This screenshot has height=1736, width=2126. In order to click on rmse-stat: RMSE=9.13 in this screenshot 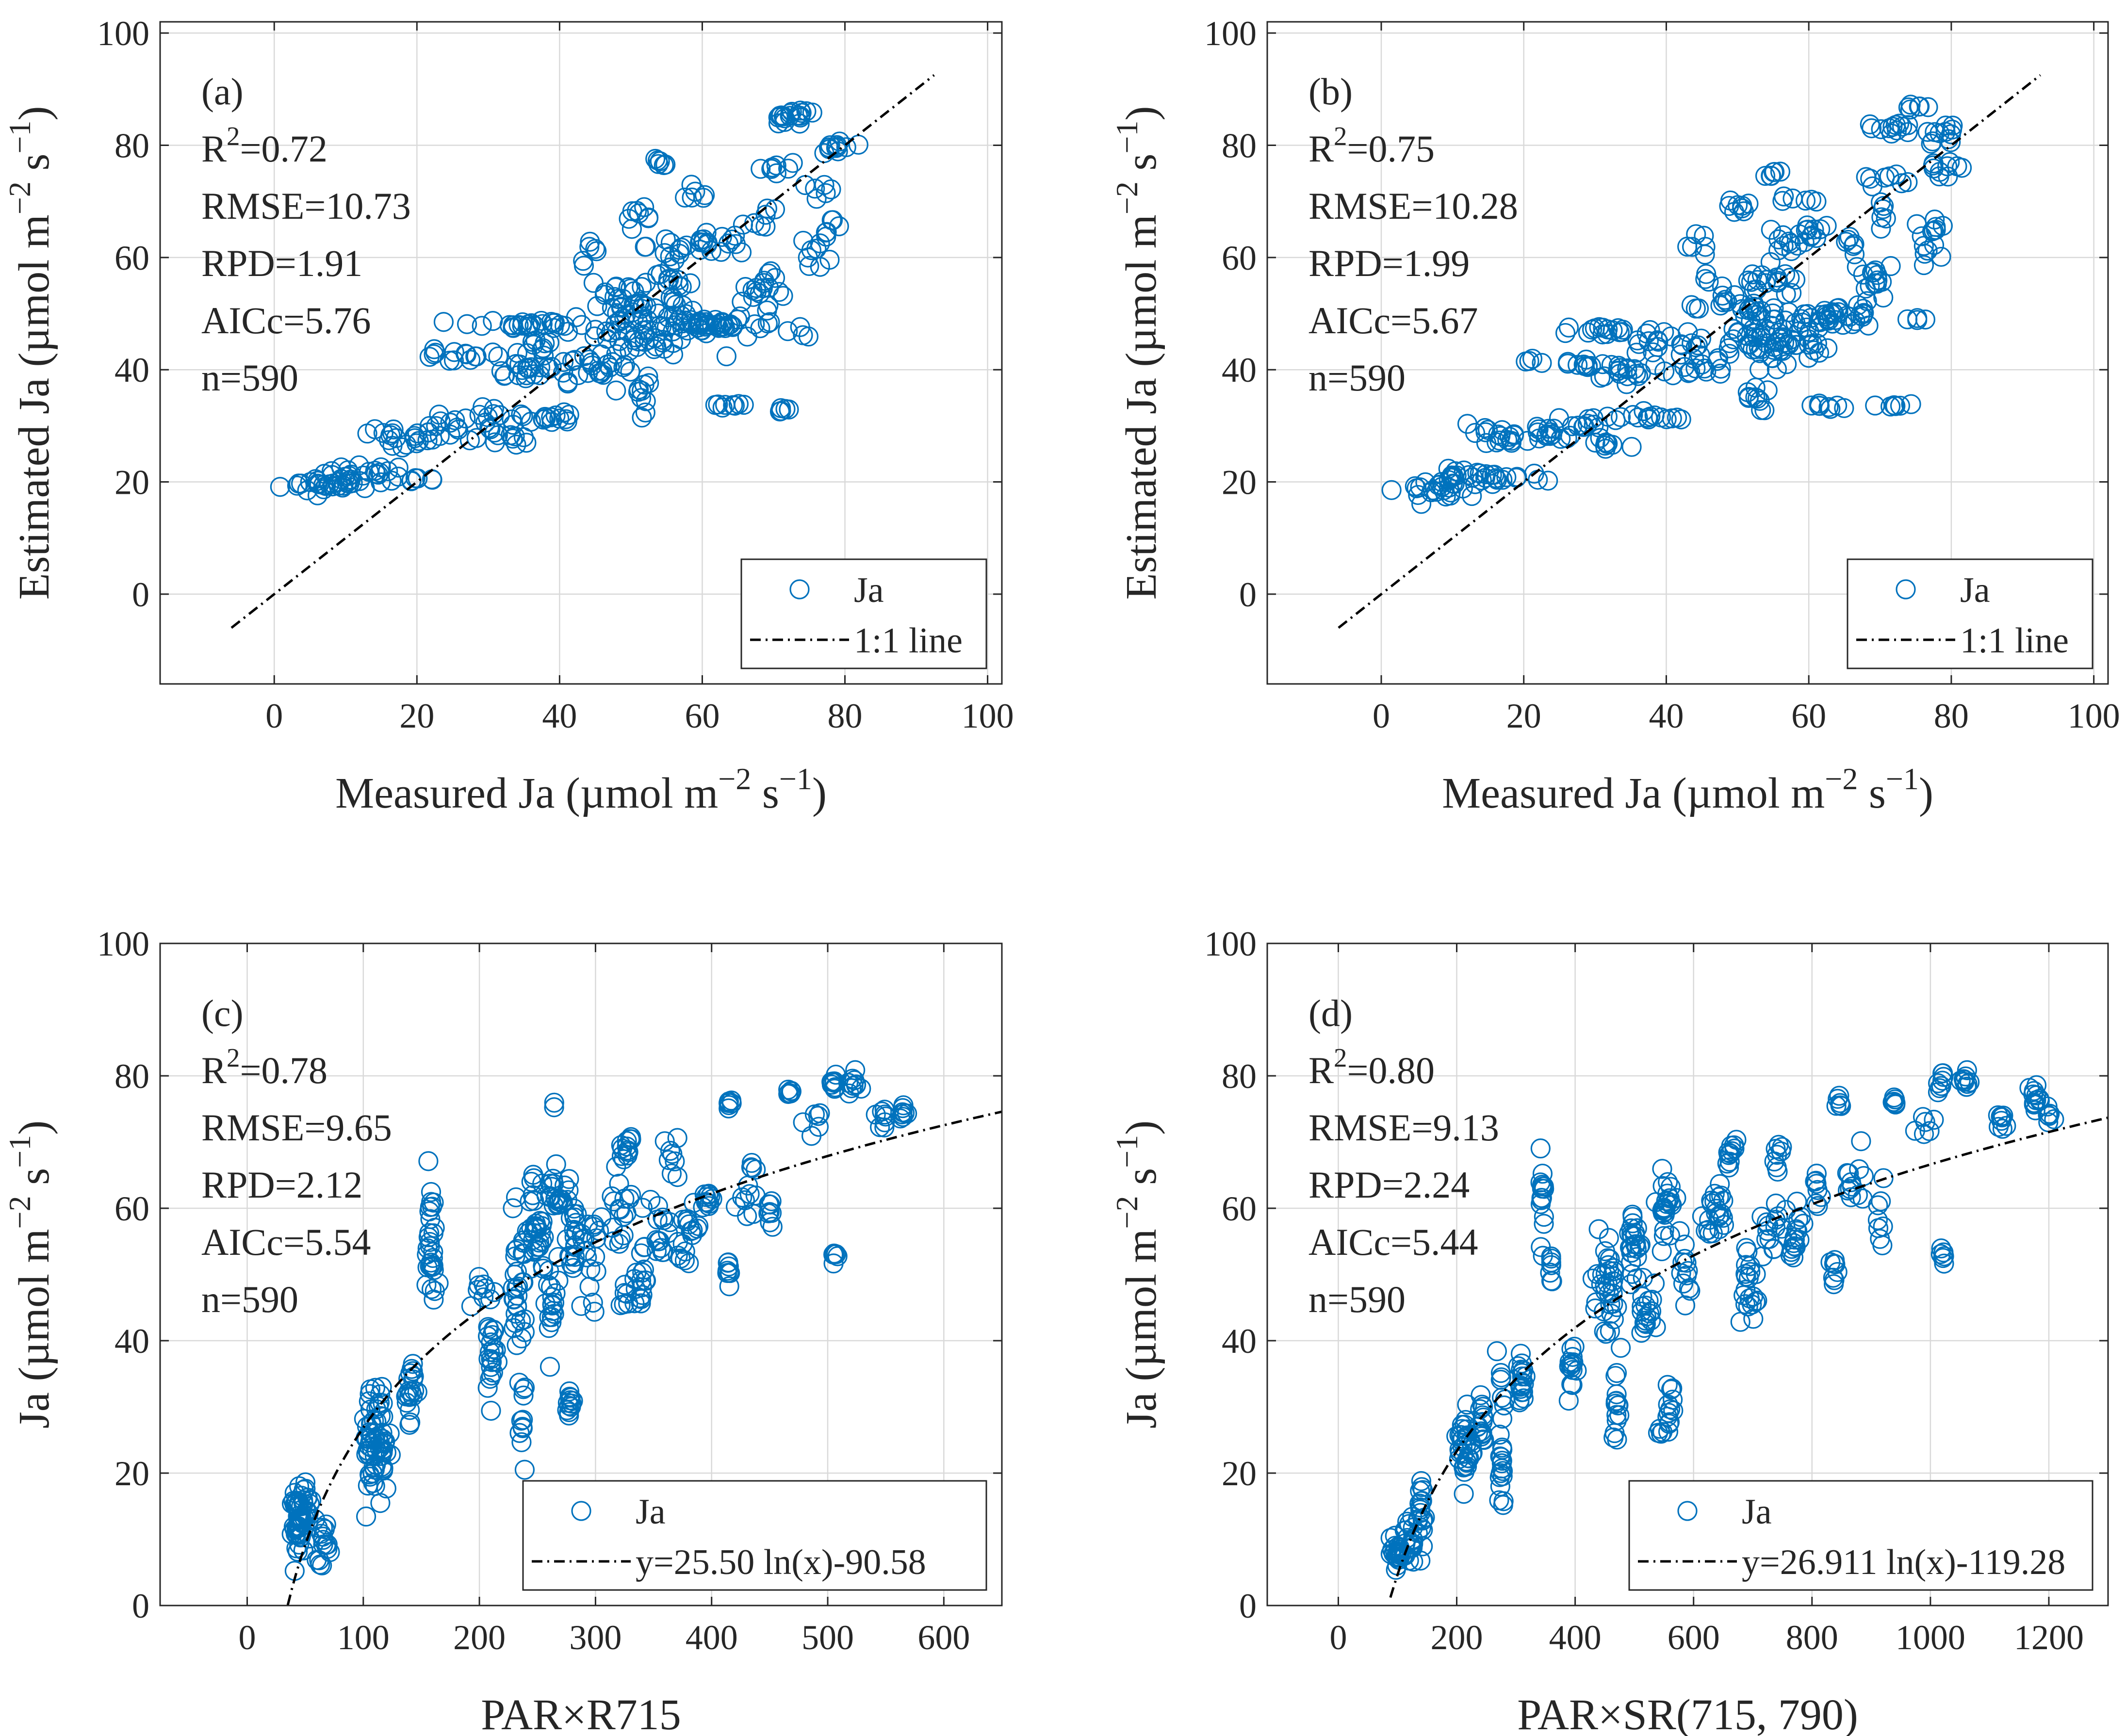, I will do `click(1403, 1127)`.